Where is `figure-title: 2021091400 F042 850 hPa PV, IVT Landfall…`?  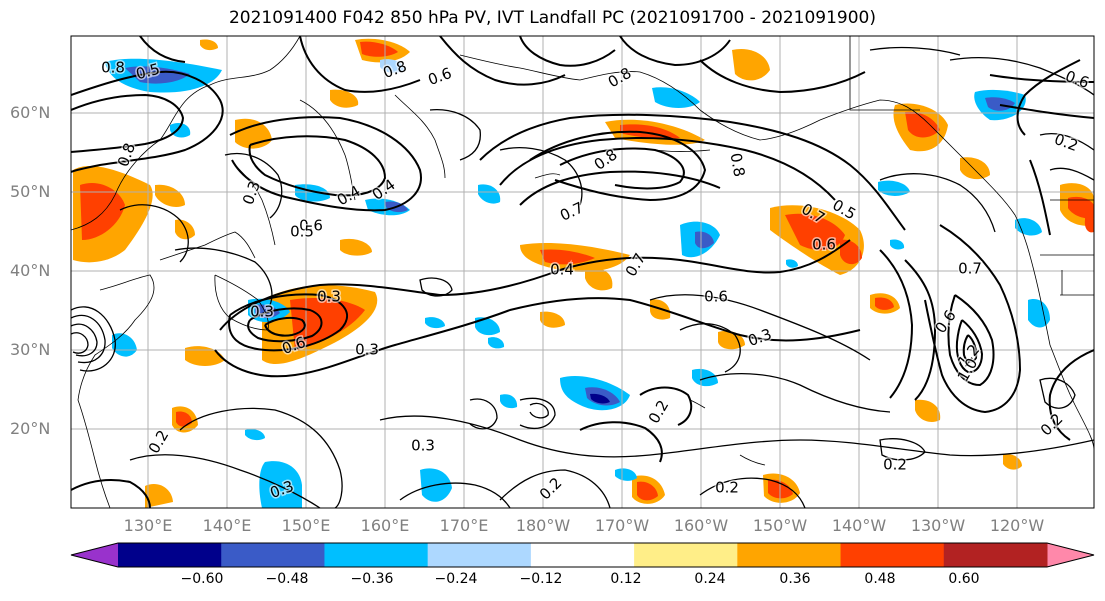
figure-title: 2021091400 F042 850 hPa PV, IVT Landfall… is located at coordinates (552, 18).